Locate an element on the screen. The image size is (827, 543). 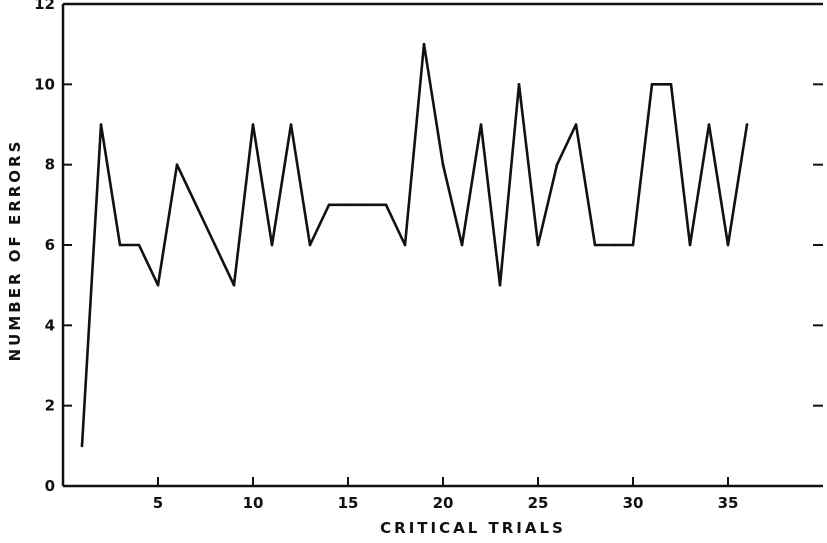
y-tick-label: 2 is located at coordinates (50, 406).